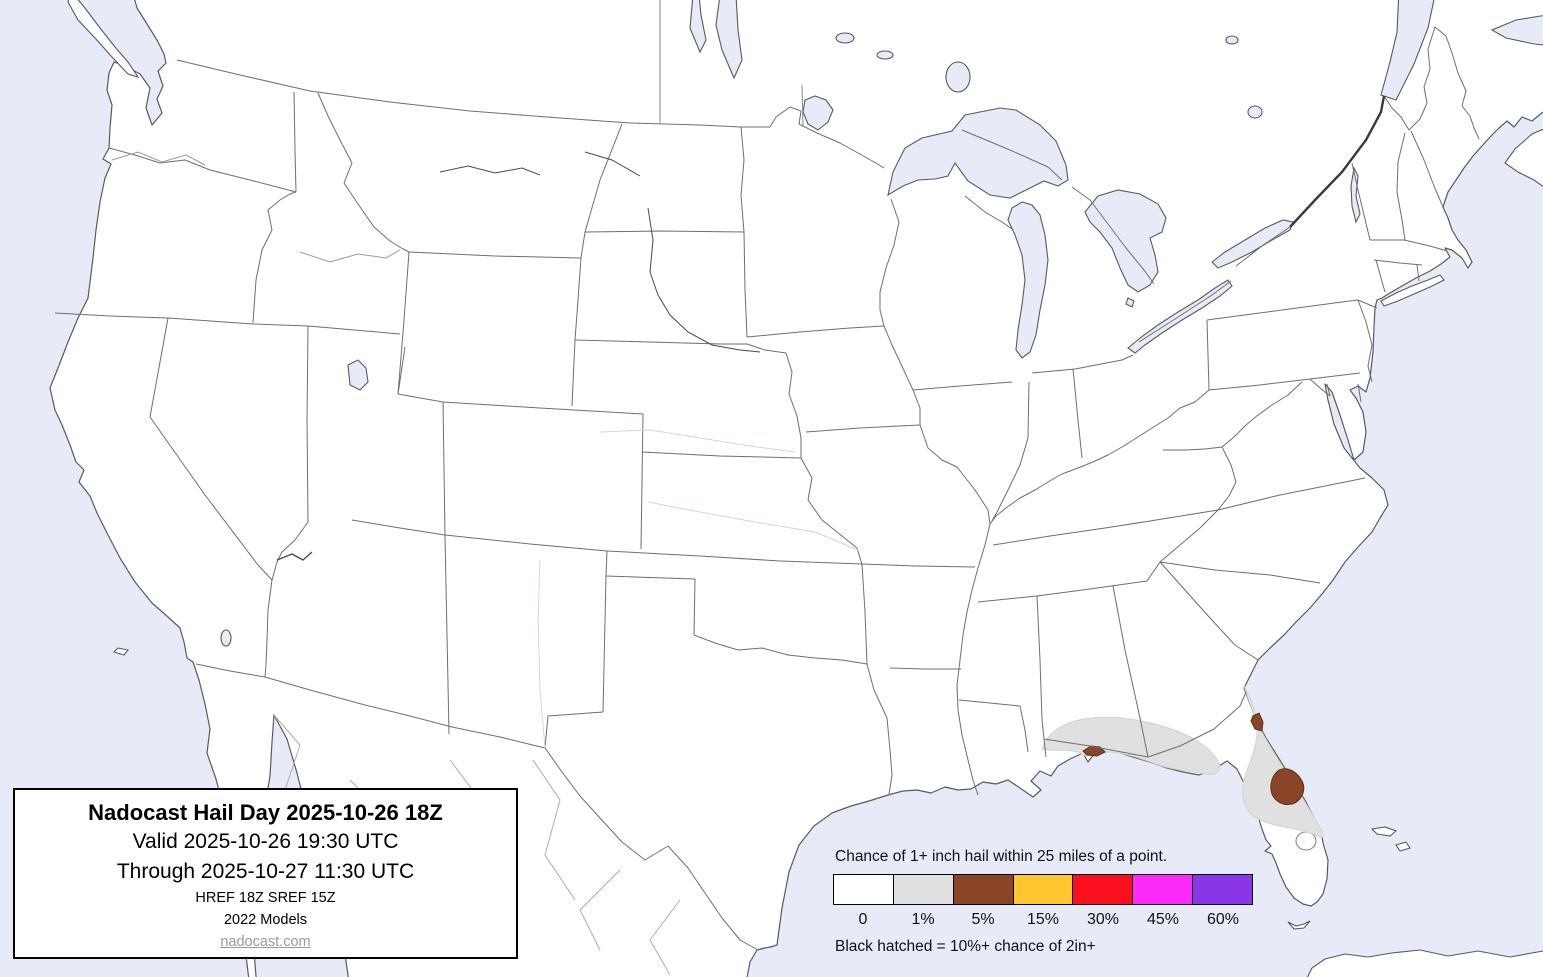  I want to click on arkansas-river, so click(753, 526).